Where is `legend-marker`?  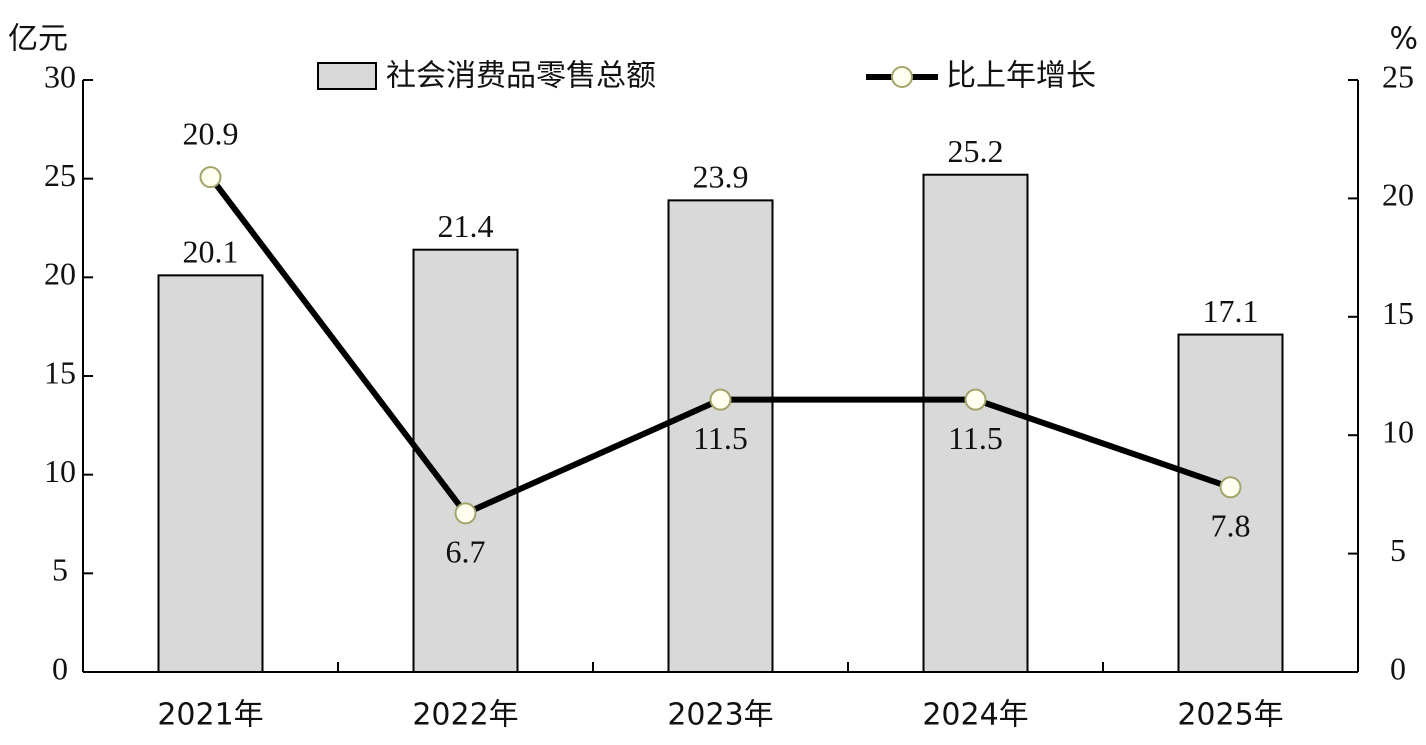
legend-marker is located at coordinates (902, 77).